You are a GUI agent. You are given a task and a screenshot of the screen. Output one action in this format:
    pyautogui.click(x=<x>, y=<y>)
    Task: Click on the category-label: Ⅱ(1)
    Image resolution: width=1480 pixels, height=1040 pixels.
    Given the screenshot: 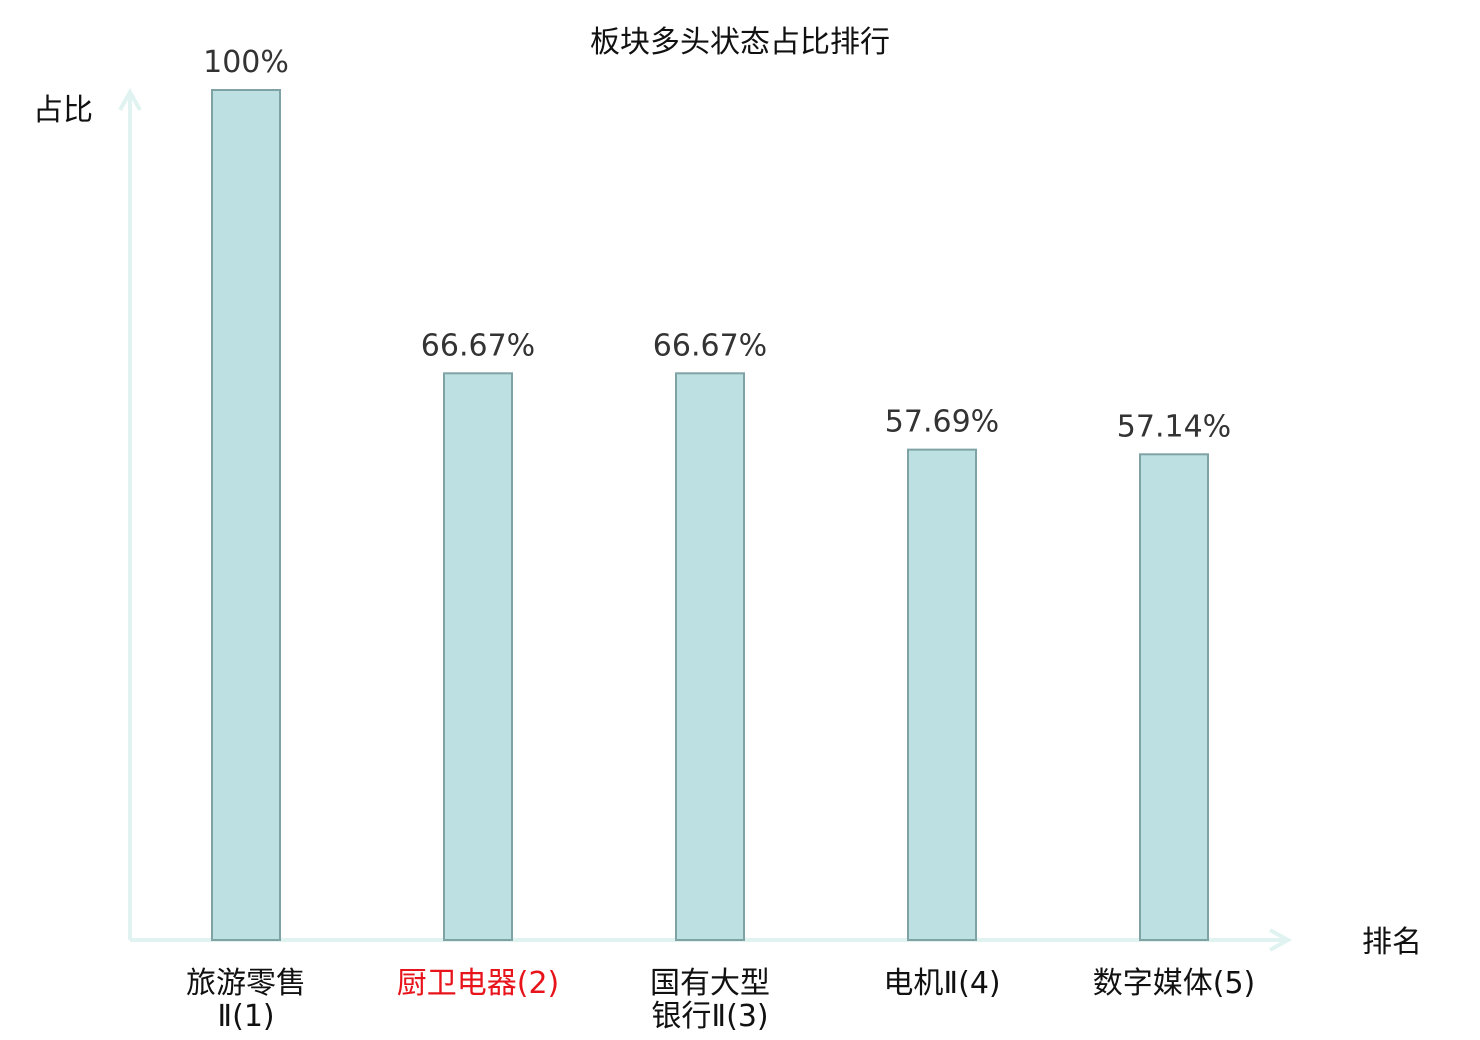 What is the action you would take?
    pyautogui.click(x=245, y=1016)
    